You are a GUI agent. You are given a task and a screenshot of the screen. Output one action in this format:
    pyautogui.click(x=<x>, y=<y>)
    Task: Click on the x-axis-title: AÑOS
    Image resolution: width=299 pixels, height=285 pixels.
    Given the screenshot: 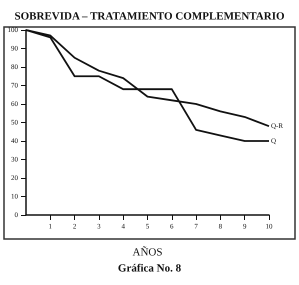 What is the action you would take?
    pyautogui.click(x=147, y=252)
    